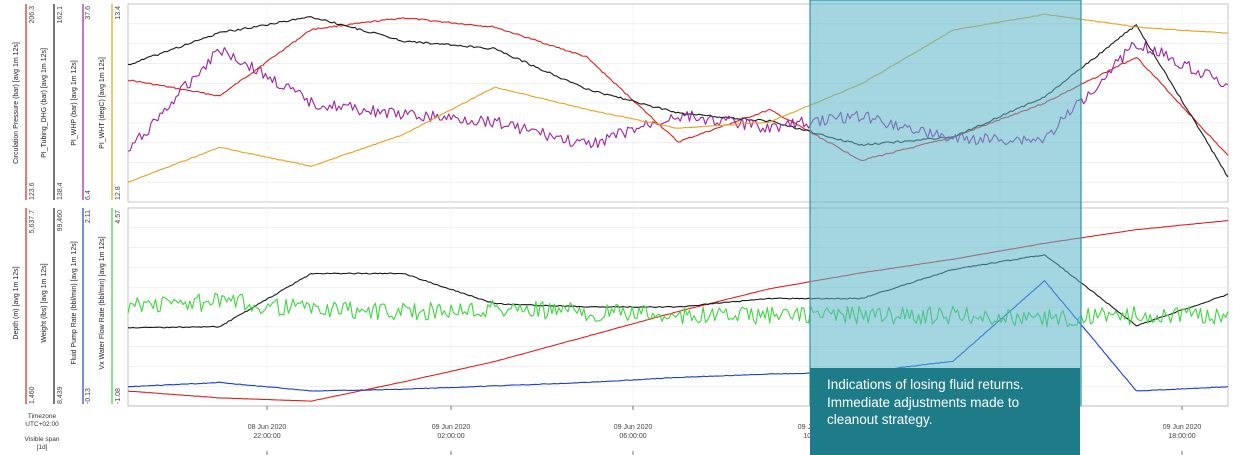  Describe the element at coordinates (42, 424) in the screenshot. I see `timezone-value: UTC+02:00` at that location.